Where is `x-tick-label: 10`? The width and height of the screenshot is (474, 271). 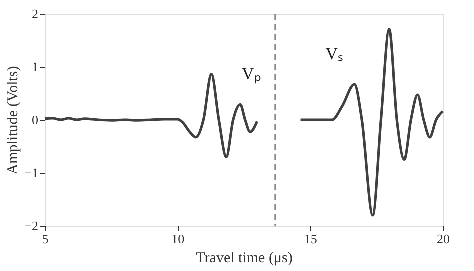
x-tick-label: 10 is located at coordinates (178, 239).